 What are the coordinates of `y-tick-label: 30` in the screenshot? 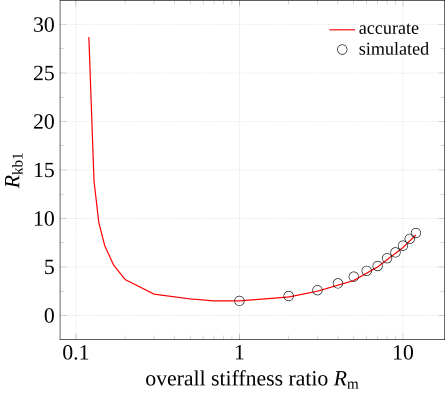 It's located at (44, 24).